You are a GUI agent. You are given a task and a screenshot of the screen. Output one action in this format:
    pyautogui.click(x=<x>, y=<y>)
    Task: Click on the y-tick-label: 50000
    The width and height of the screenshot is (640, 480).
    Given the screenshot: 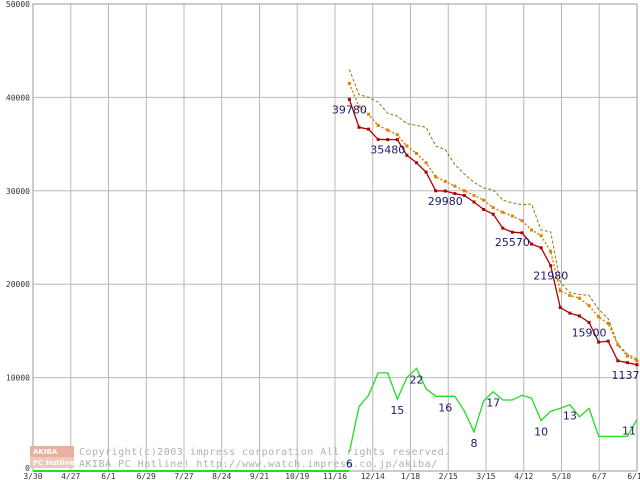 What is the action you would take?
    pyautogui.click(x=18, y=4)
    